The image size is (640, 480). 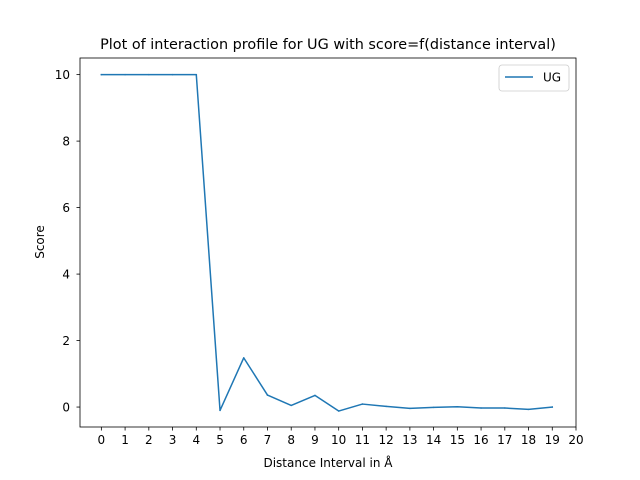 I want to click on x-tick-label: 13, so click(x=409, y=440).